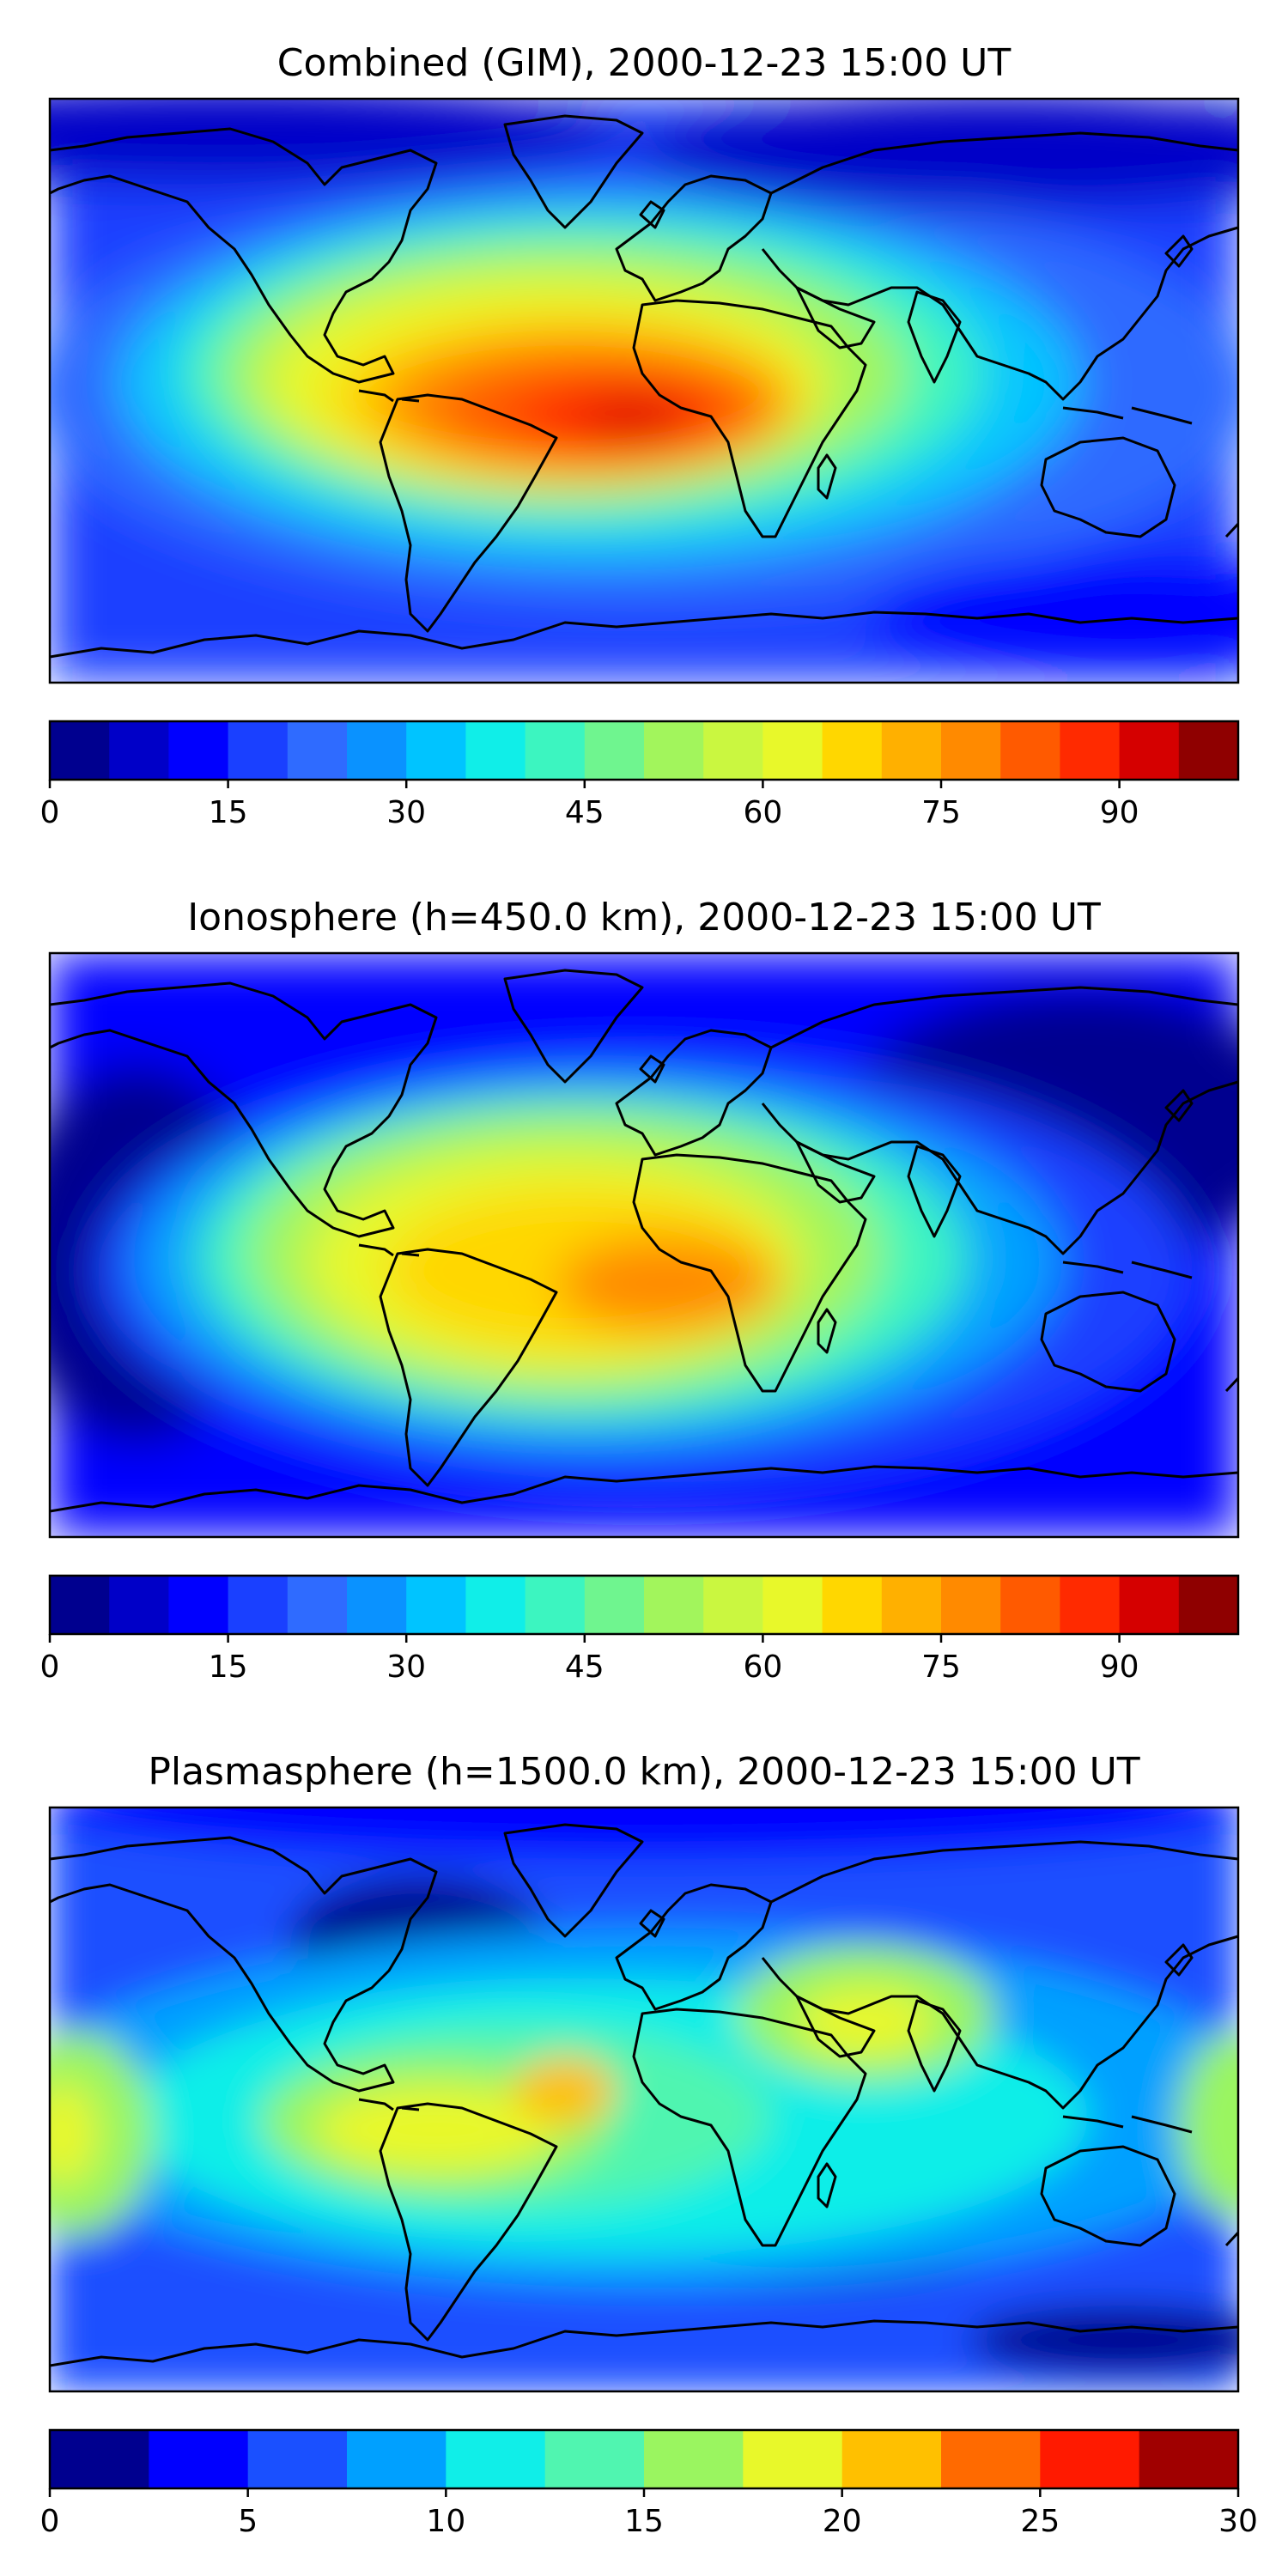  I want to click on colorbar: 0 5 10 15 20 25 30, so click(649, 2484).